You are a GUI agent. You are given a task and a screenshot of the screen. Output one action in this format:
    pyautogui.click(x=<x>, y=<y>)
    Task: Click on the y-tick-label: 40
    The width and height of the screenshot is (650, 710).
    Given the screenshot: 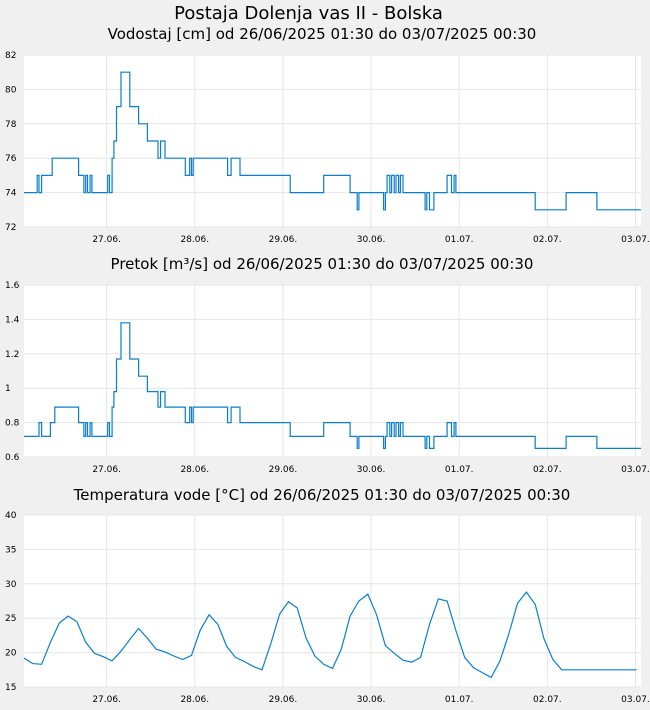 What is the action you would take?
    pyautogui.click(x=11, y=516)
    